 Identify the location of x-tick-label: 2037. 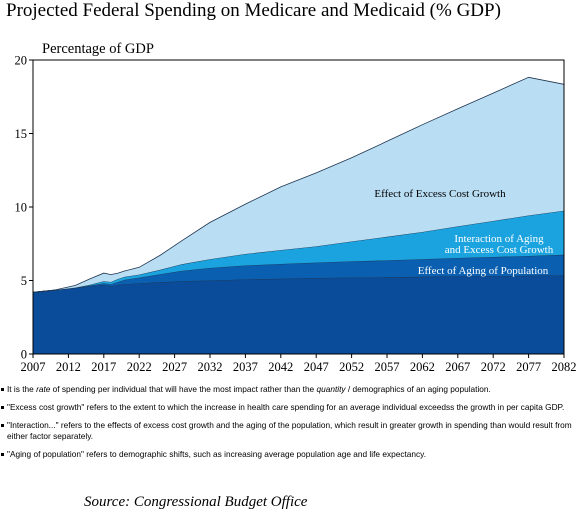
(245, 367).